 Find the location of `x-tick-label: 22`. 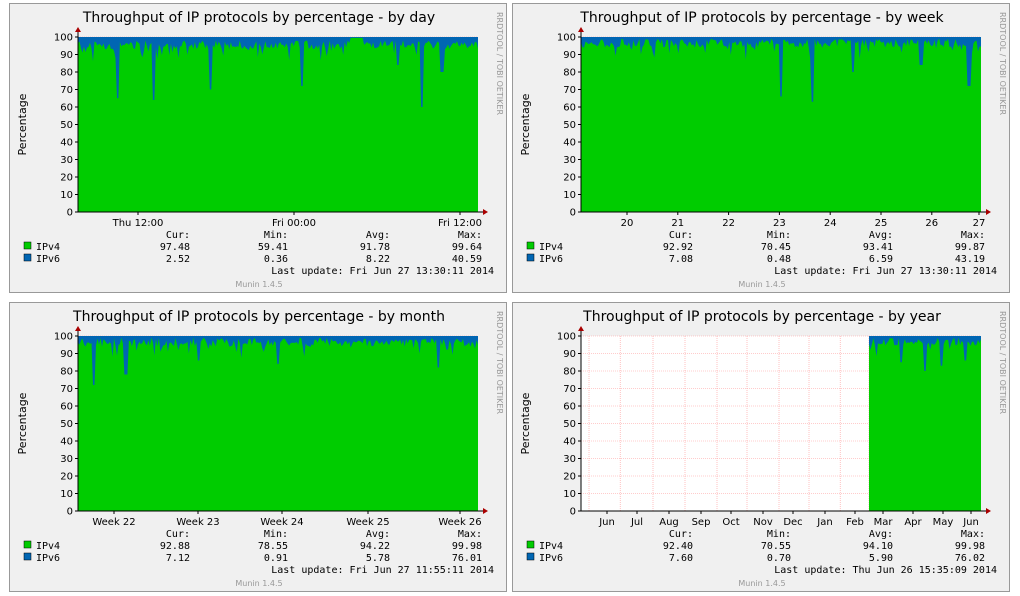

x-tick-label: 22 is located at coordinates (728, 223).